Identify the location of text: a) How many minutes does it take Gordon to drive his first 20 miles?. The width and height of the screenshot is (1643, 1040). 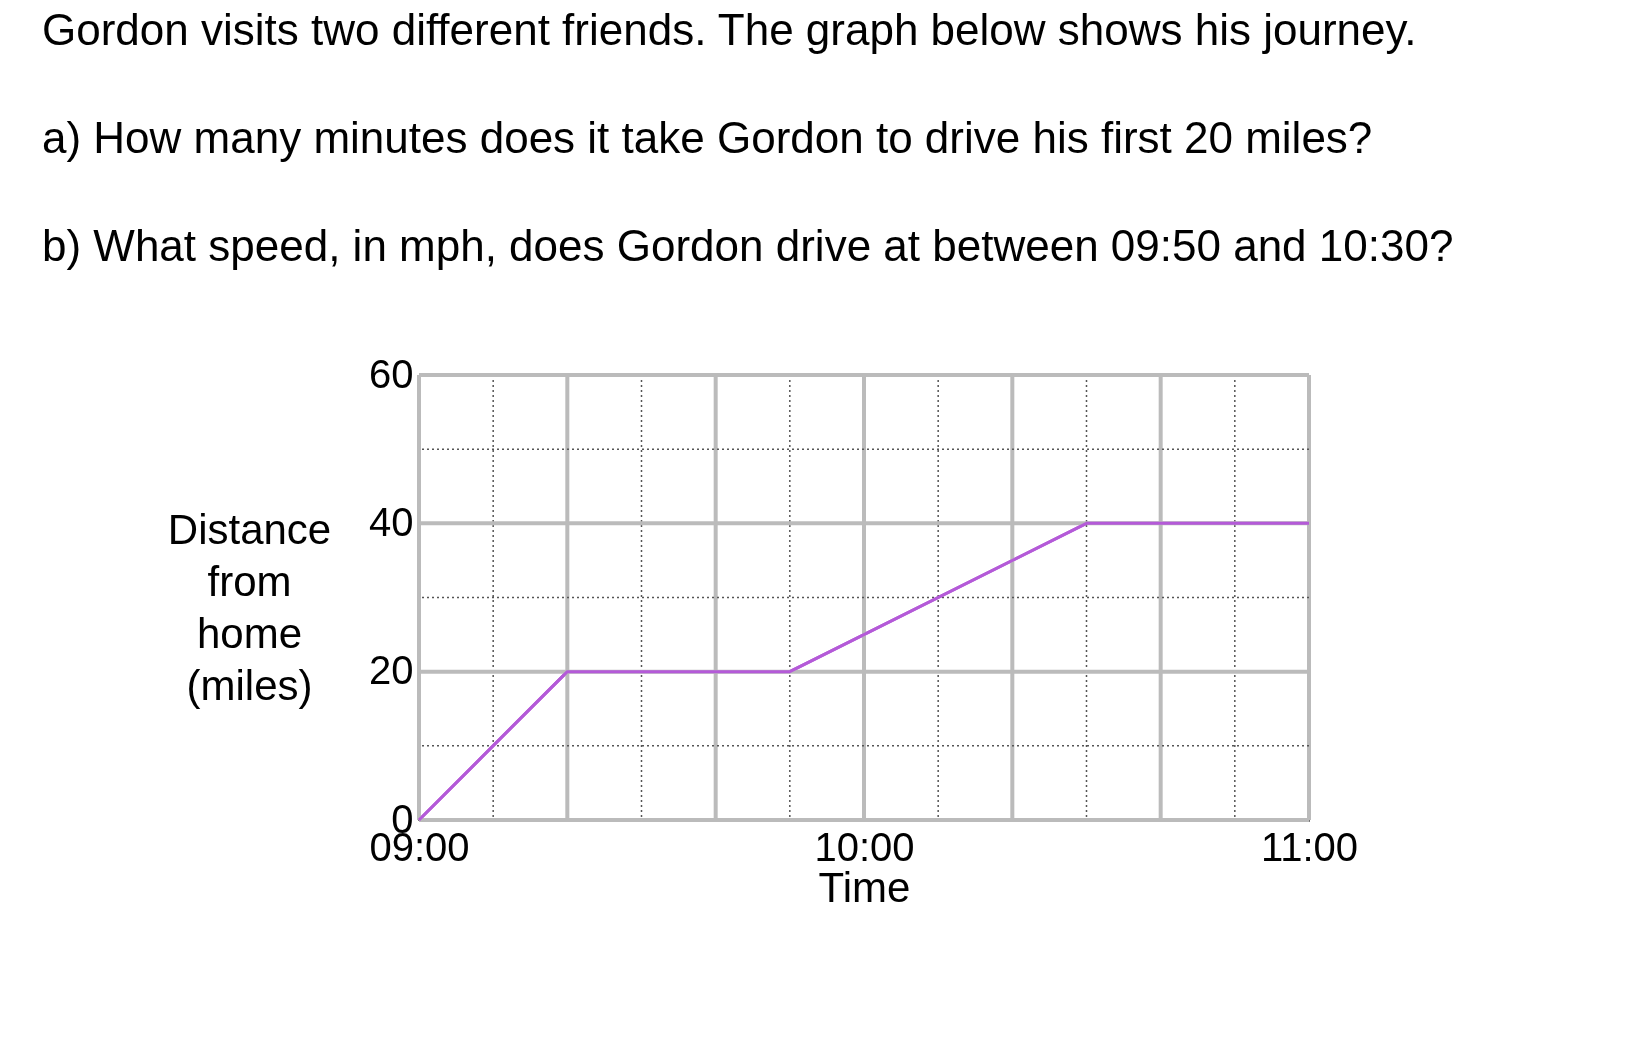
(707, 137).